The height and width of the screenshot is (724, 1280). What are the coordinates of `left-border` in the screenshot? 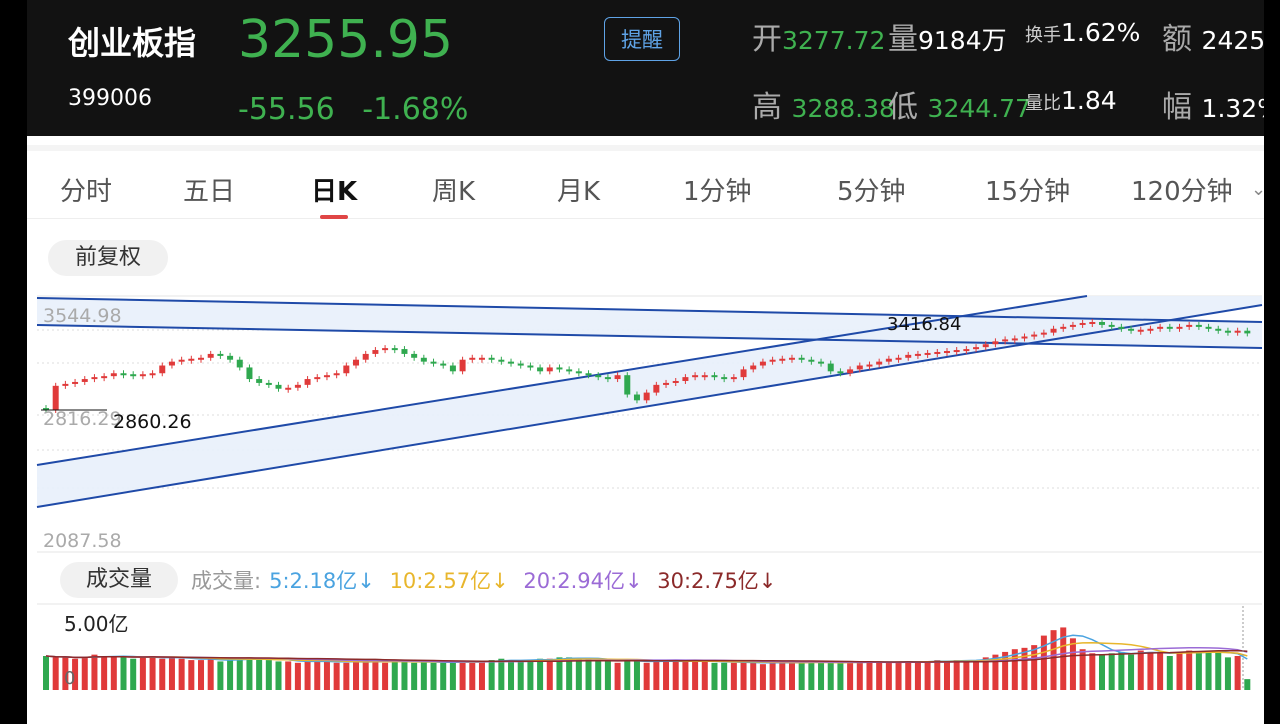 It's located at (13, 362).